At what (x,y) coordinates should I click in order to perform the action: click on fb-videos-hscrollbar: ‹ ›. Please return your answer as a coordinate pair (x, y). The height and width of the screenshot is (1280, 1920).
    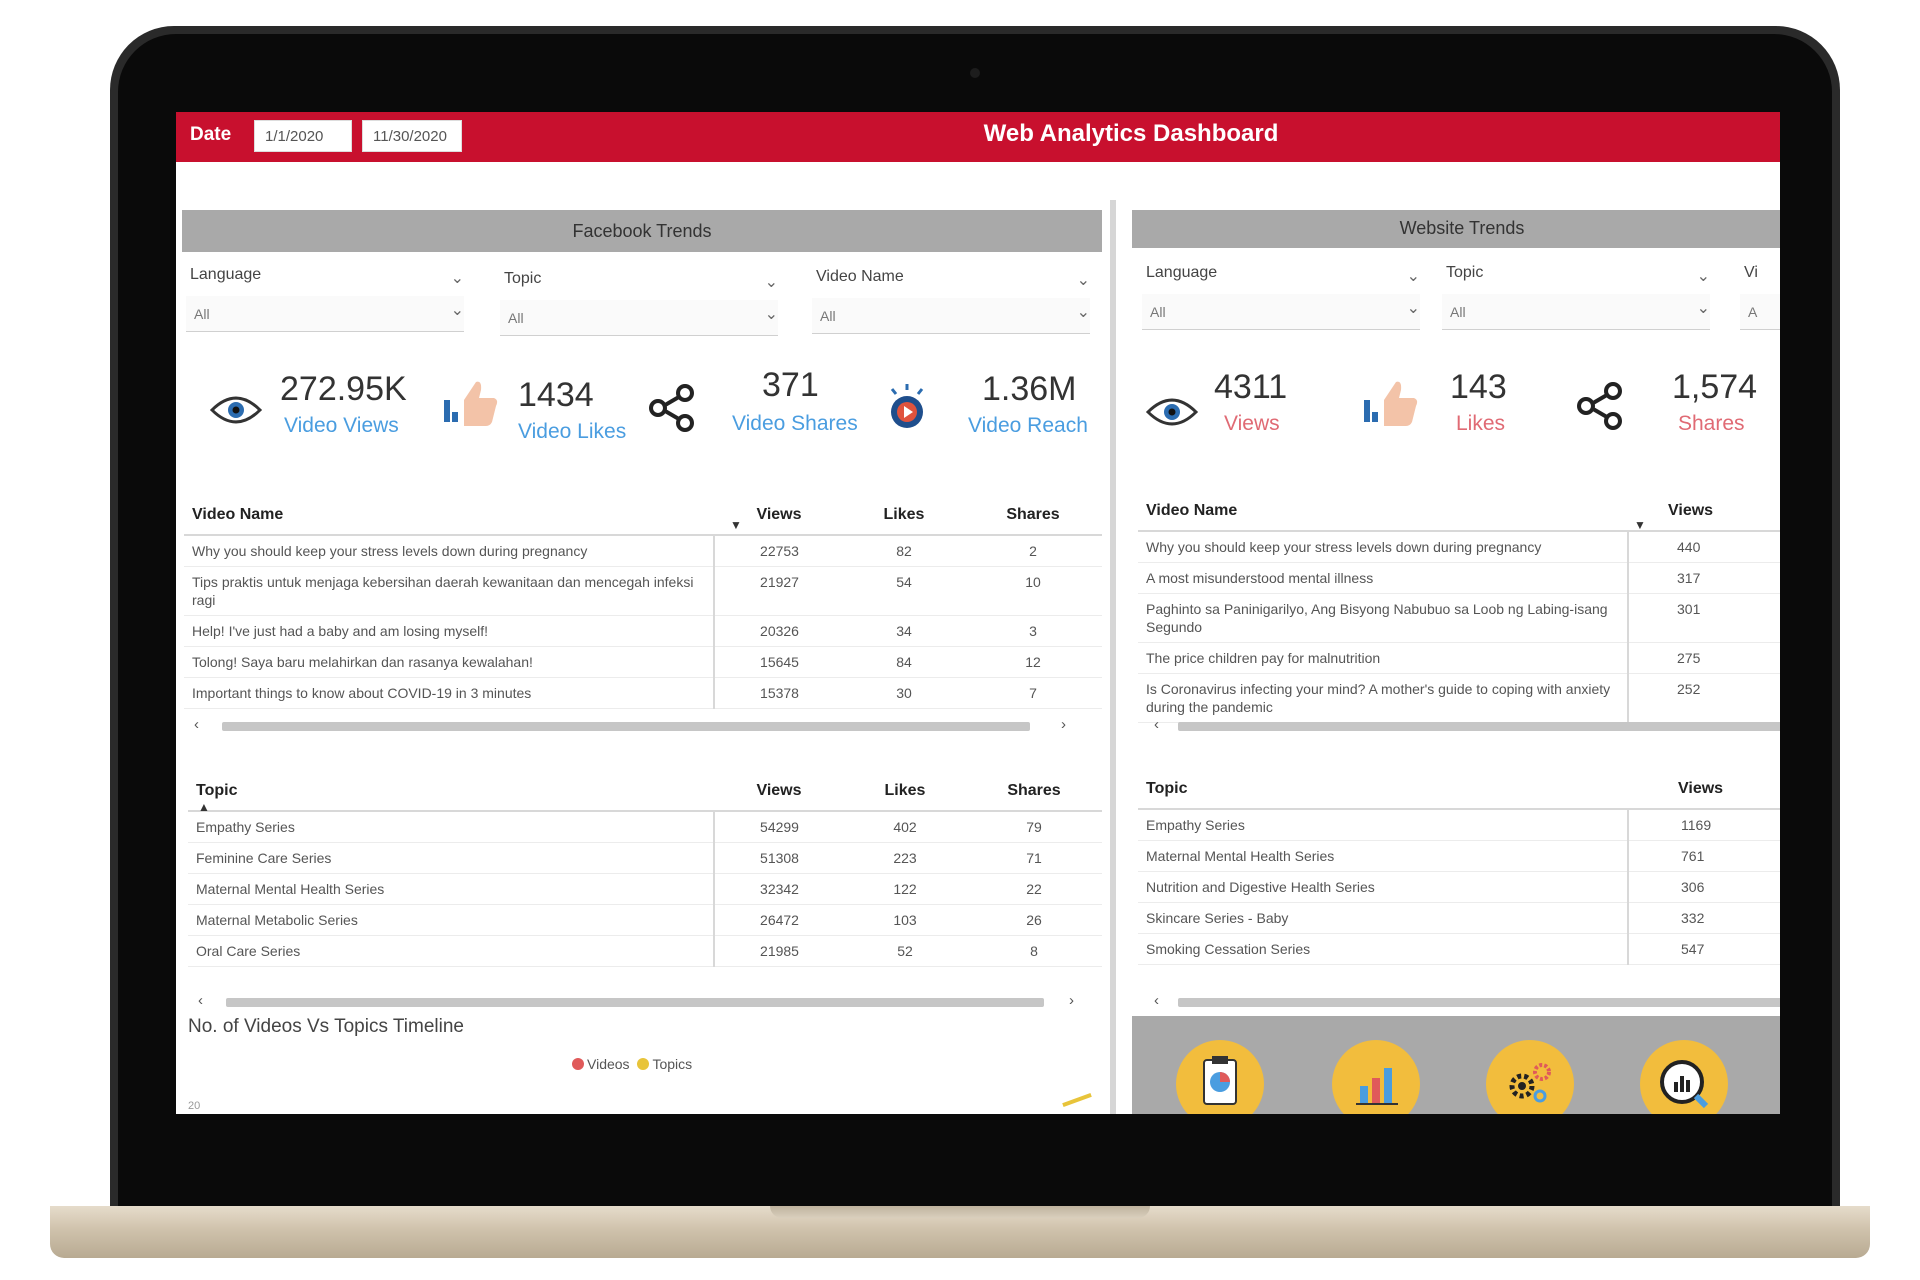
    Looking at the image, I should click on (641, 724).